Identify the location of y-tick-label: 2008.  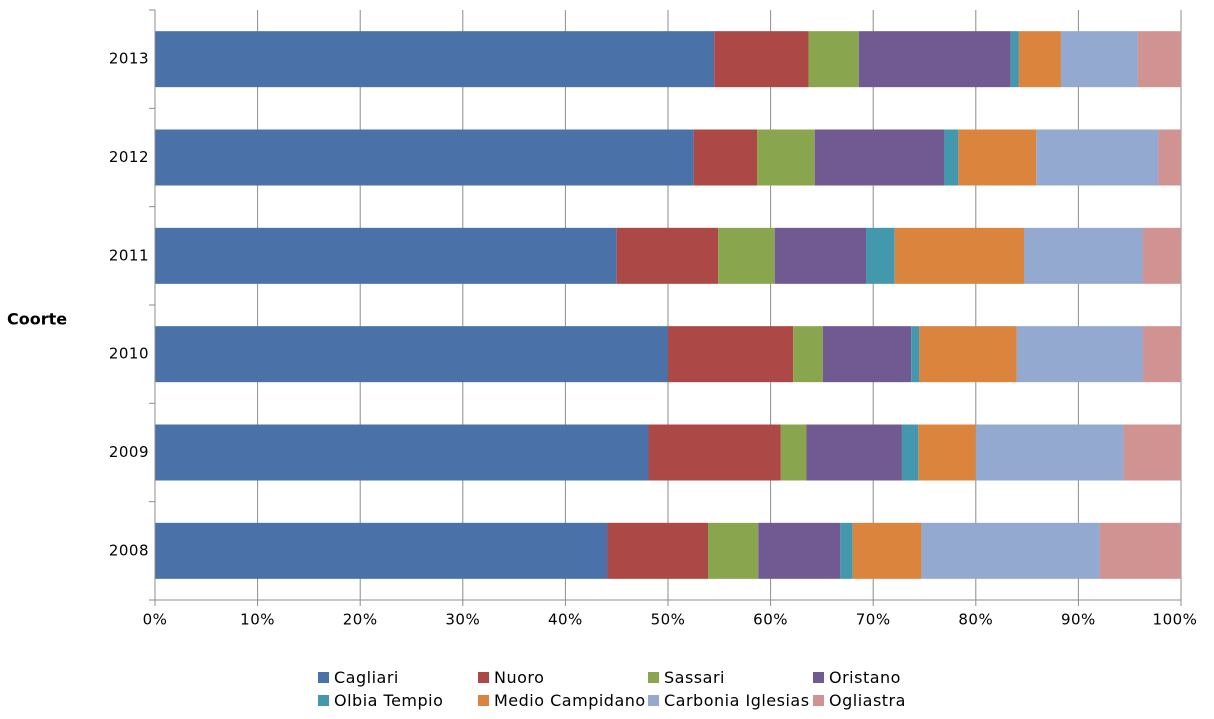
(129, 550).